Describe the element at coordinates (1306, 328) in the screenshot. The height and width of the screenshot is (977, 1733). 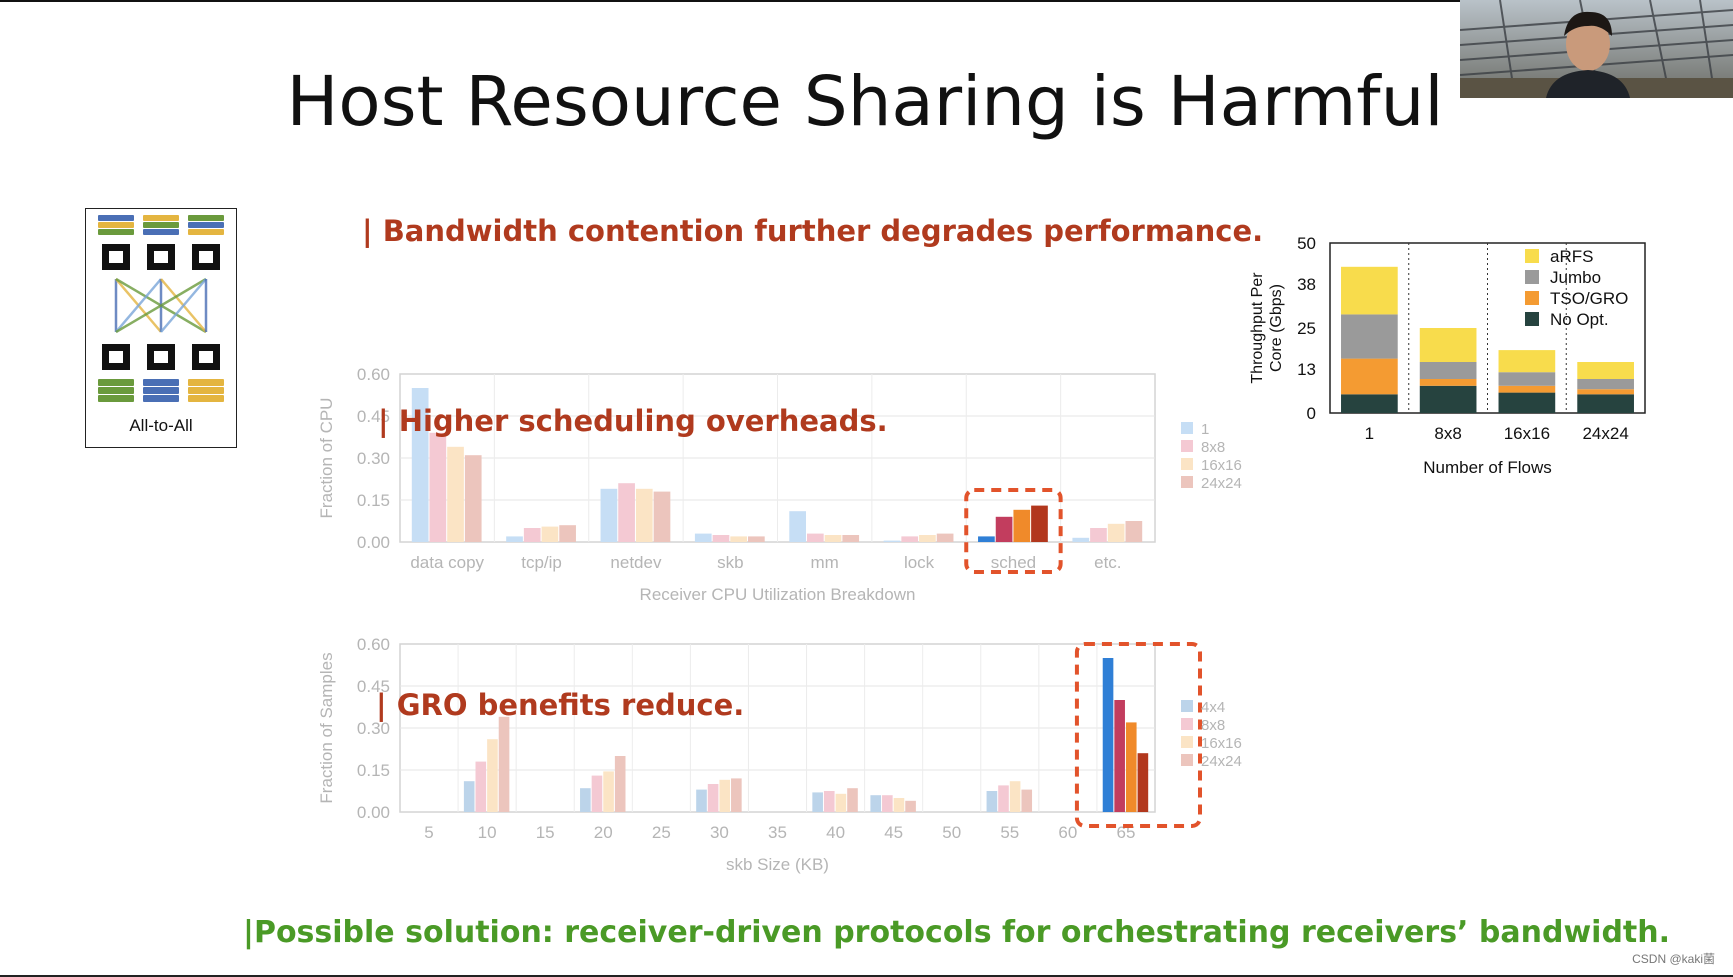
I see `y-tick-label: 25` at that location.